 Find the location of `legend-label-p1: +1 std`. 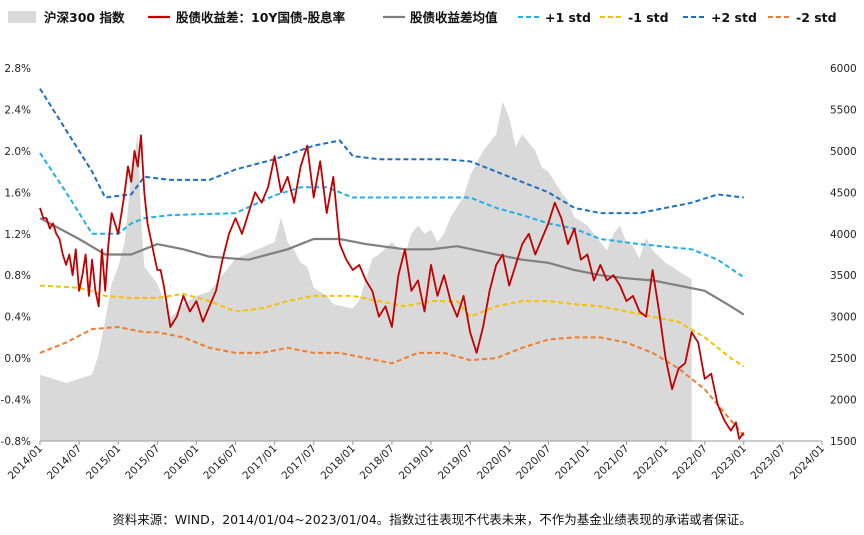

legend-label-p1: +1 std is located at coordinates (568, 17).